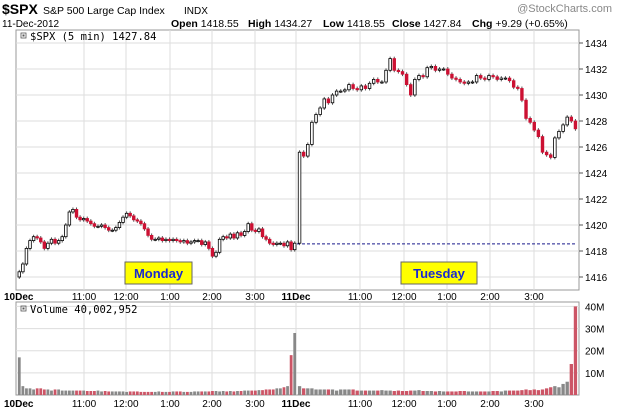 The image size is (620, 415). What do you see at coordinates (594, 340) in the screenshot?
I see `volume-axis: 10M 20M 30M 40M` at bounding box center [594, 340].